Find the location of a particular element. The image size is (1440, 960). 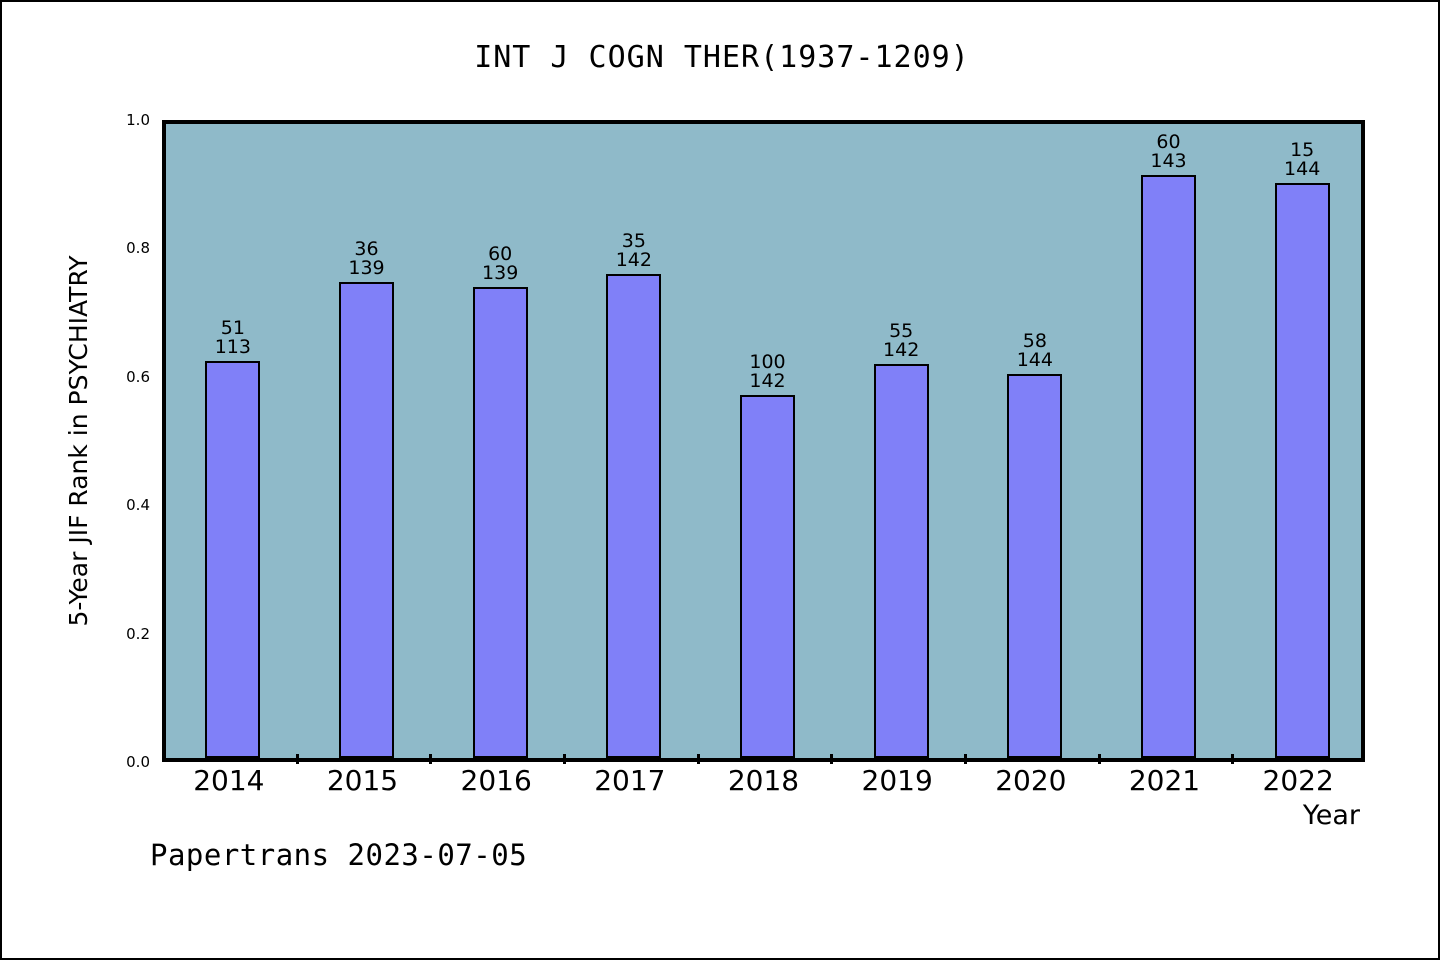

x-tick-label-2022: 2022 is located at coordinates (1298, 780).